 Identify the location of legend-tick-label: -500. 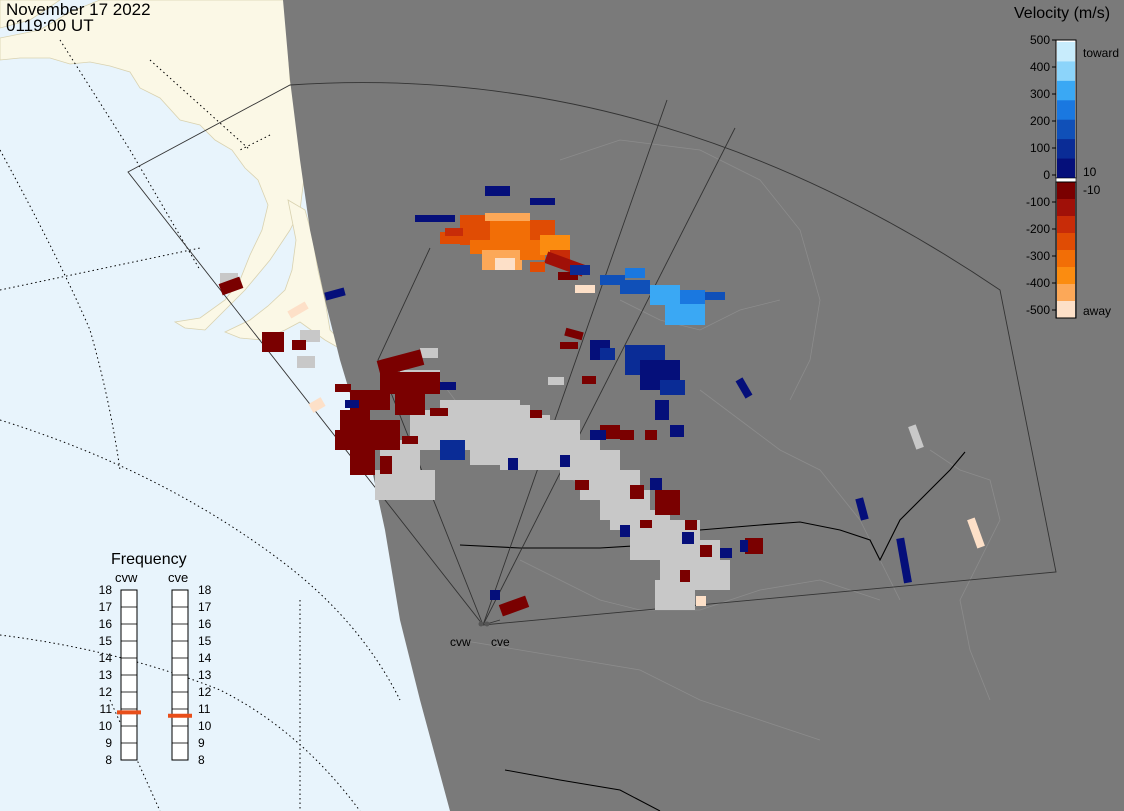
(1038, 310).